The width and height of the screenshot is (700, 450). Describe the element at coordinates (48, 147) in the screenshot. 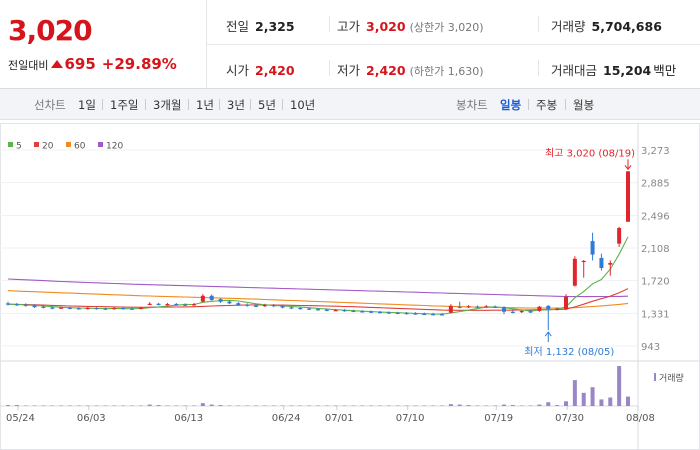

I see `legend-label: 20` at that location.